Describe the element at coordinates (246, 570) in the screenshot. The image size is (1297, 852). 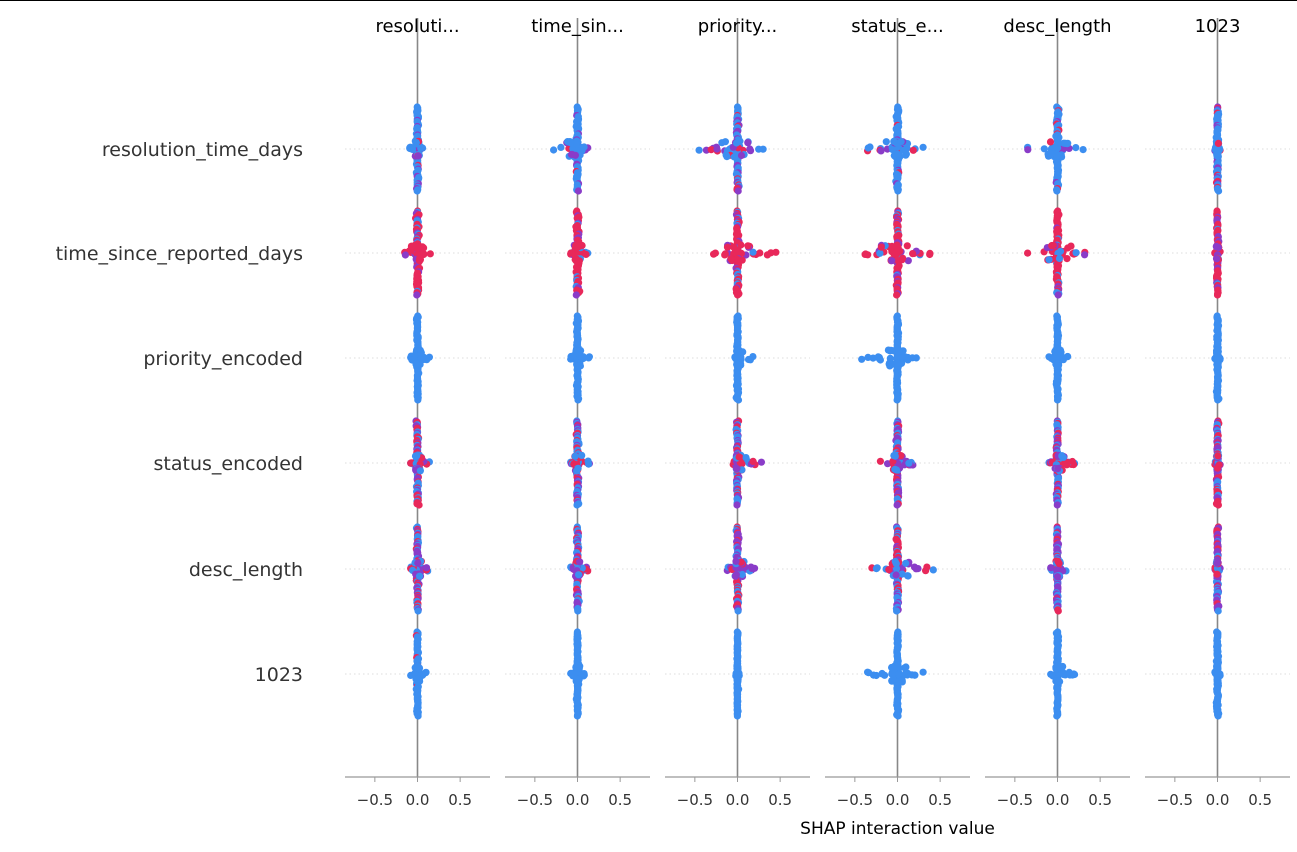
I see `row-label: desc_length` at that location.